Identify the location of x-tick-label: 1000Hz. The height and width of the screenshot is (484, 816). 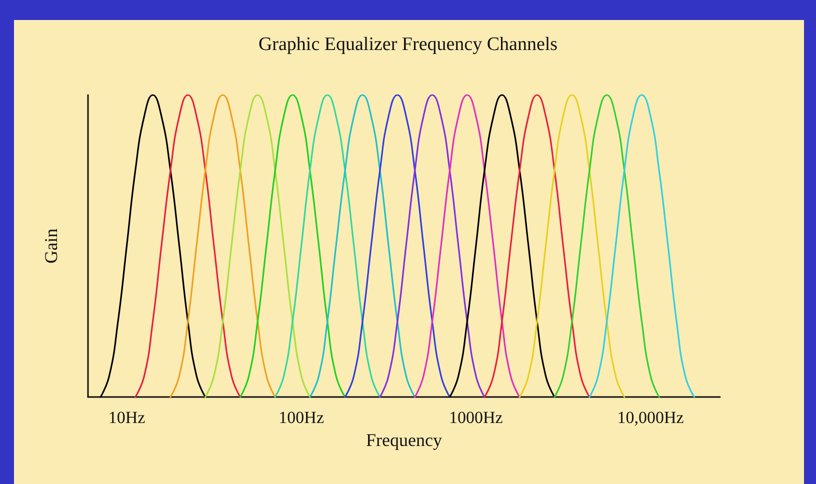
(476, 417).